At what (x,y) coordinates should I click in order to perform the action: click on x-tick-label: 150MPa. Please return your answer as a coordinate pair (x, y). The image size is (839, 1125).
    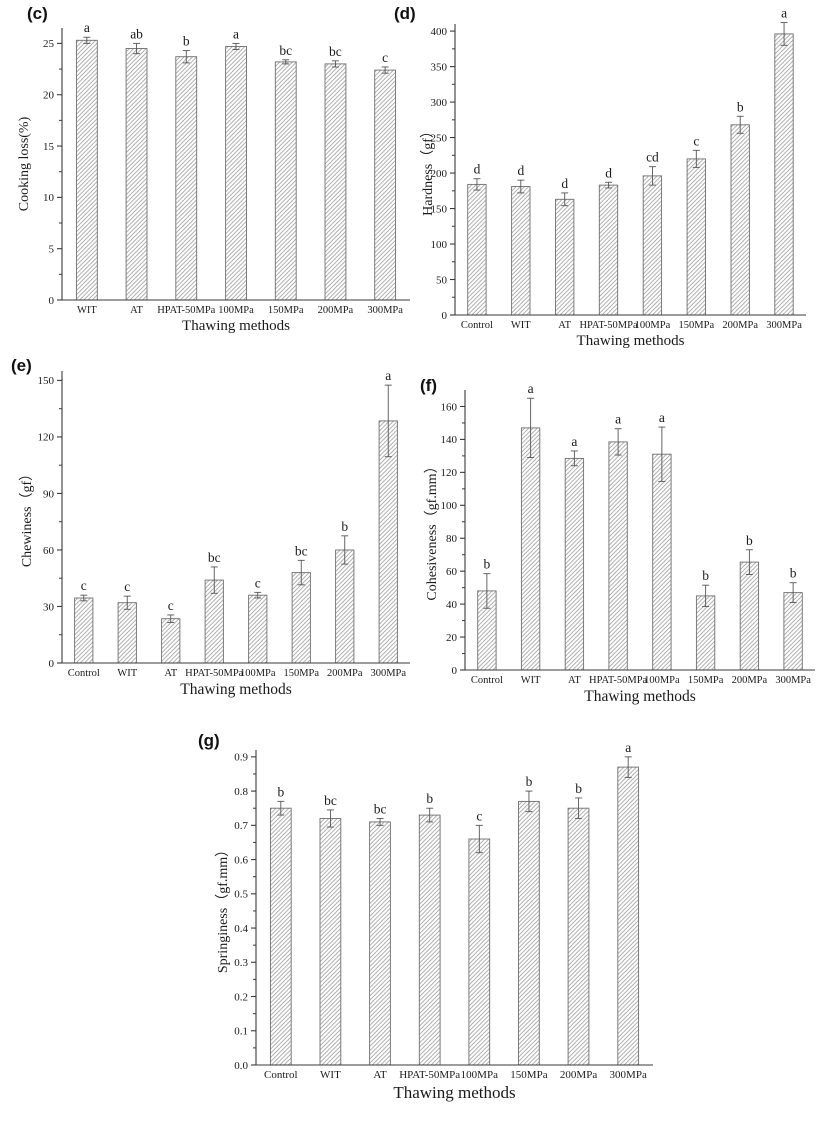
    Looking at the image, I should click on (528, 1075).